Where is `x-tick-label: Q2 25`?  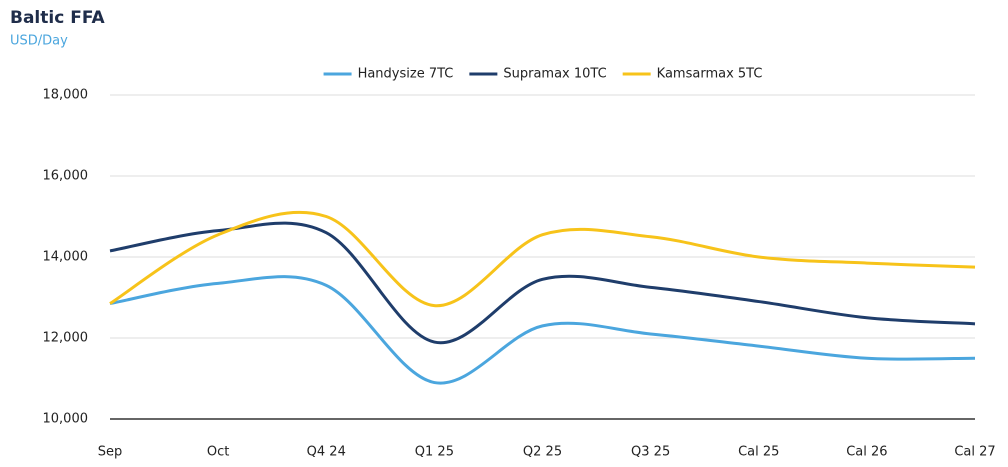 x-tick-label: Q2 25 is located at coordinates (542, 452).